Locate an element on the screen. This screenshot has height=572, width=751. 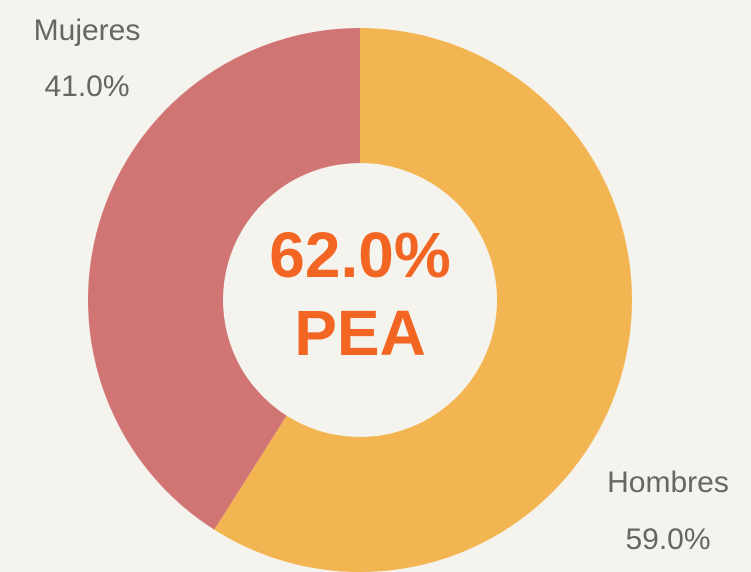
slice-label: Mujeres is located at coordinates (87, 30).